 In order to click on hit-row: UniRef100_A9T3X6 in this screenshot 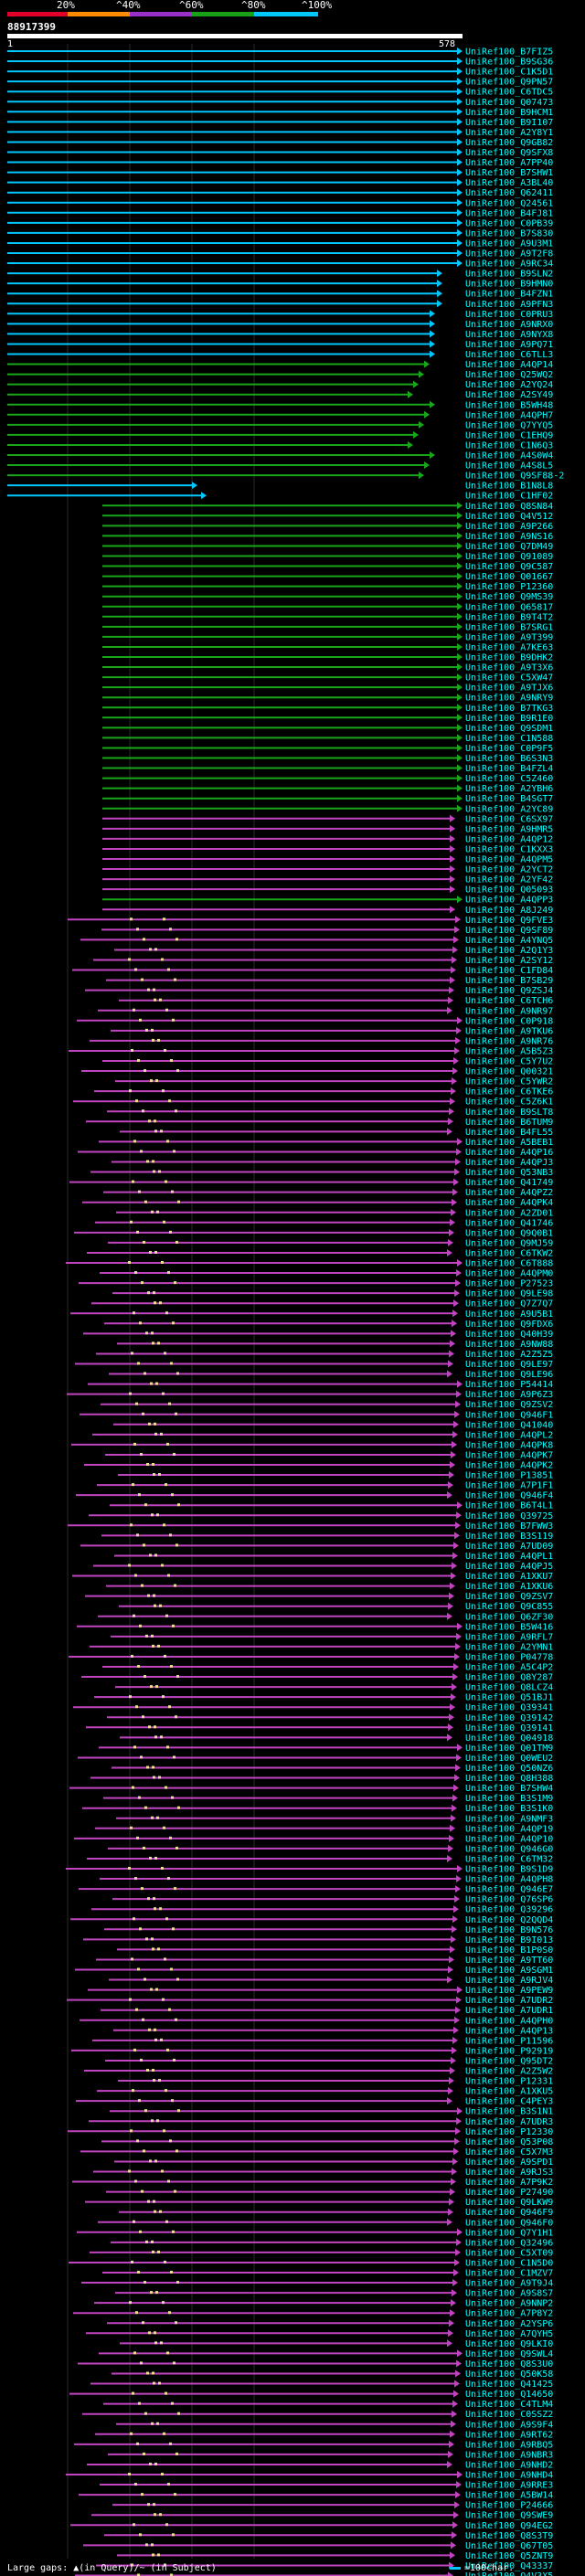, I will do `click(328, 668)`.